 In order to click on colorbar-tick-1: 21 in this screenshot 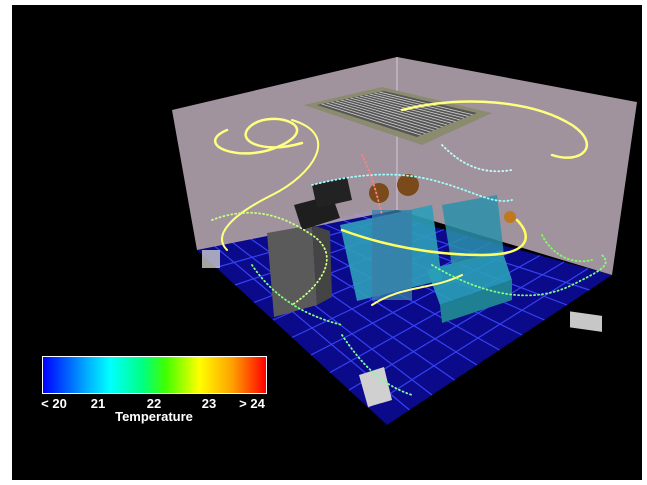, I will do `click(98, 403)`.